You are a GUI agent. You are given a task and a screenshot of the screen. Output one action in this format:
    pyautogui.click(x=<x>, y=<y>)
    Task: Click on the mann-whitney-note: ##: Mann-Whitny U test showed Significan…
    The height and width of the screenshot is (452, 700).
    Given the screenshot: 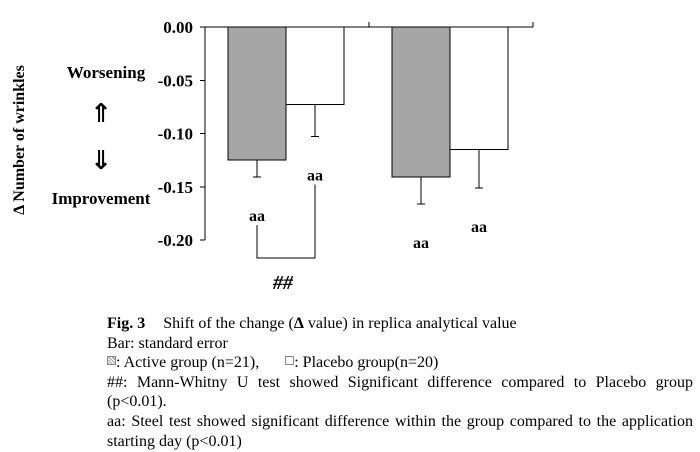 What is the action you would take?
    pyautogui.click(x=400, y=382)
    